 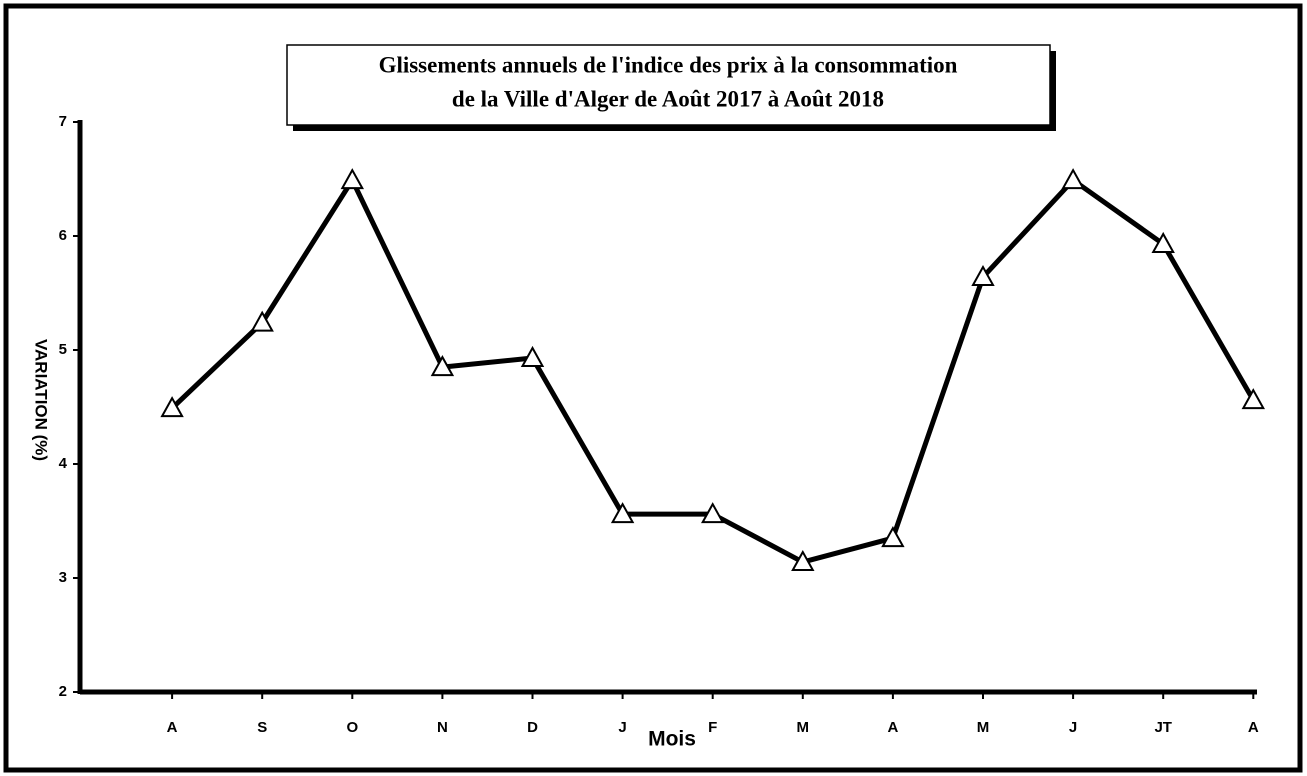 I want to click on x-tick-label: F, so click(x=712, y=727).